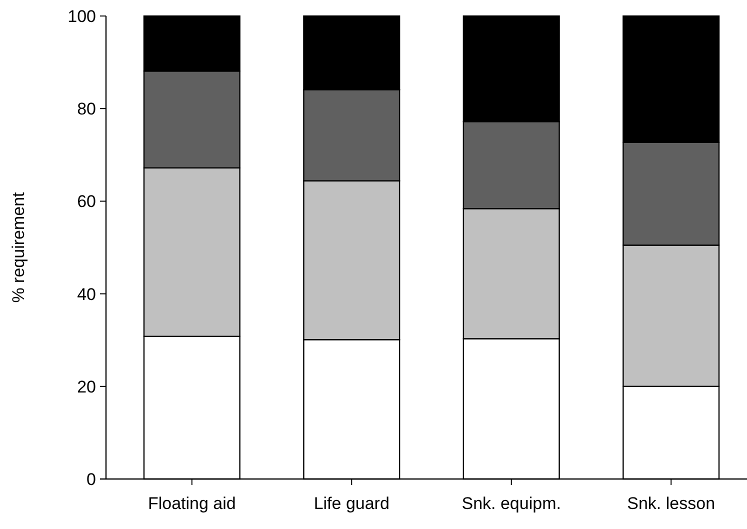 The height and width of the screenshot is (529, 747). What do you see at coordinates (18, 247) in the screenshot?
I see `y-axis-title: % requirement` at bounding box center [18, 247].